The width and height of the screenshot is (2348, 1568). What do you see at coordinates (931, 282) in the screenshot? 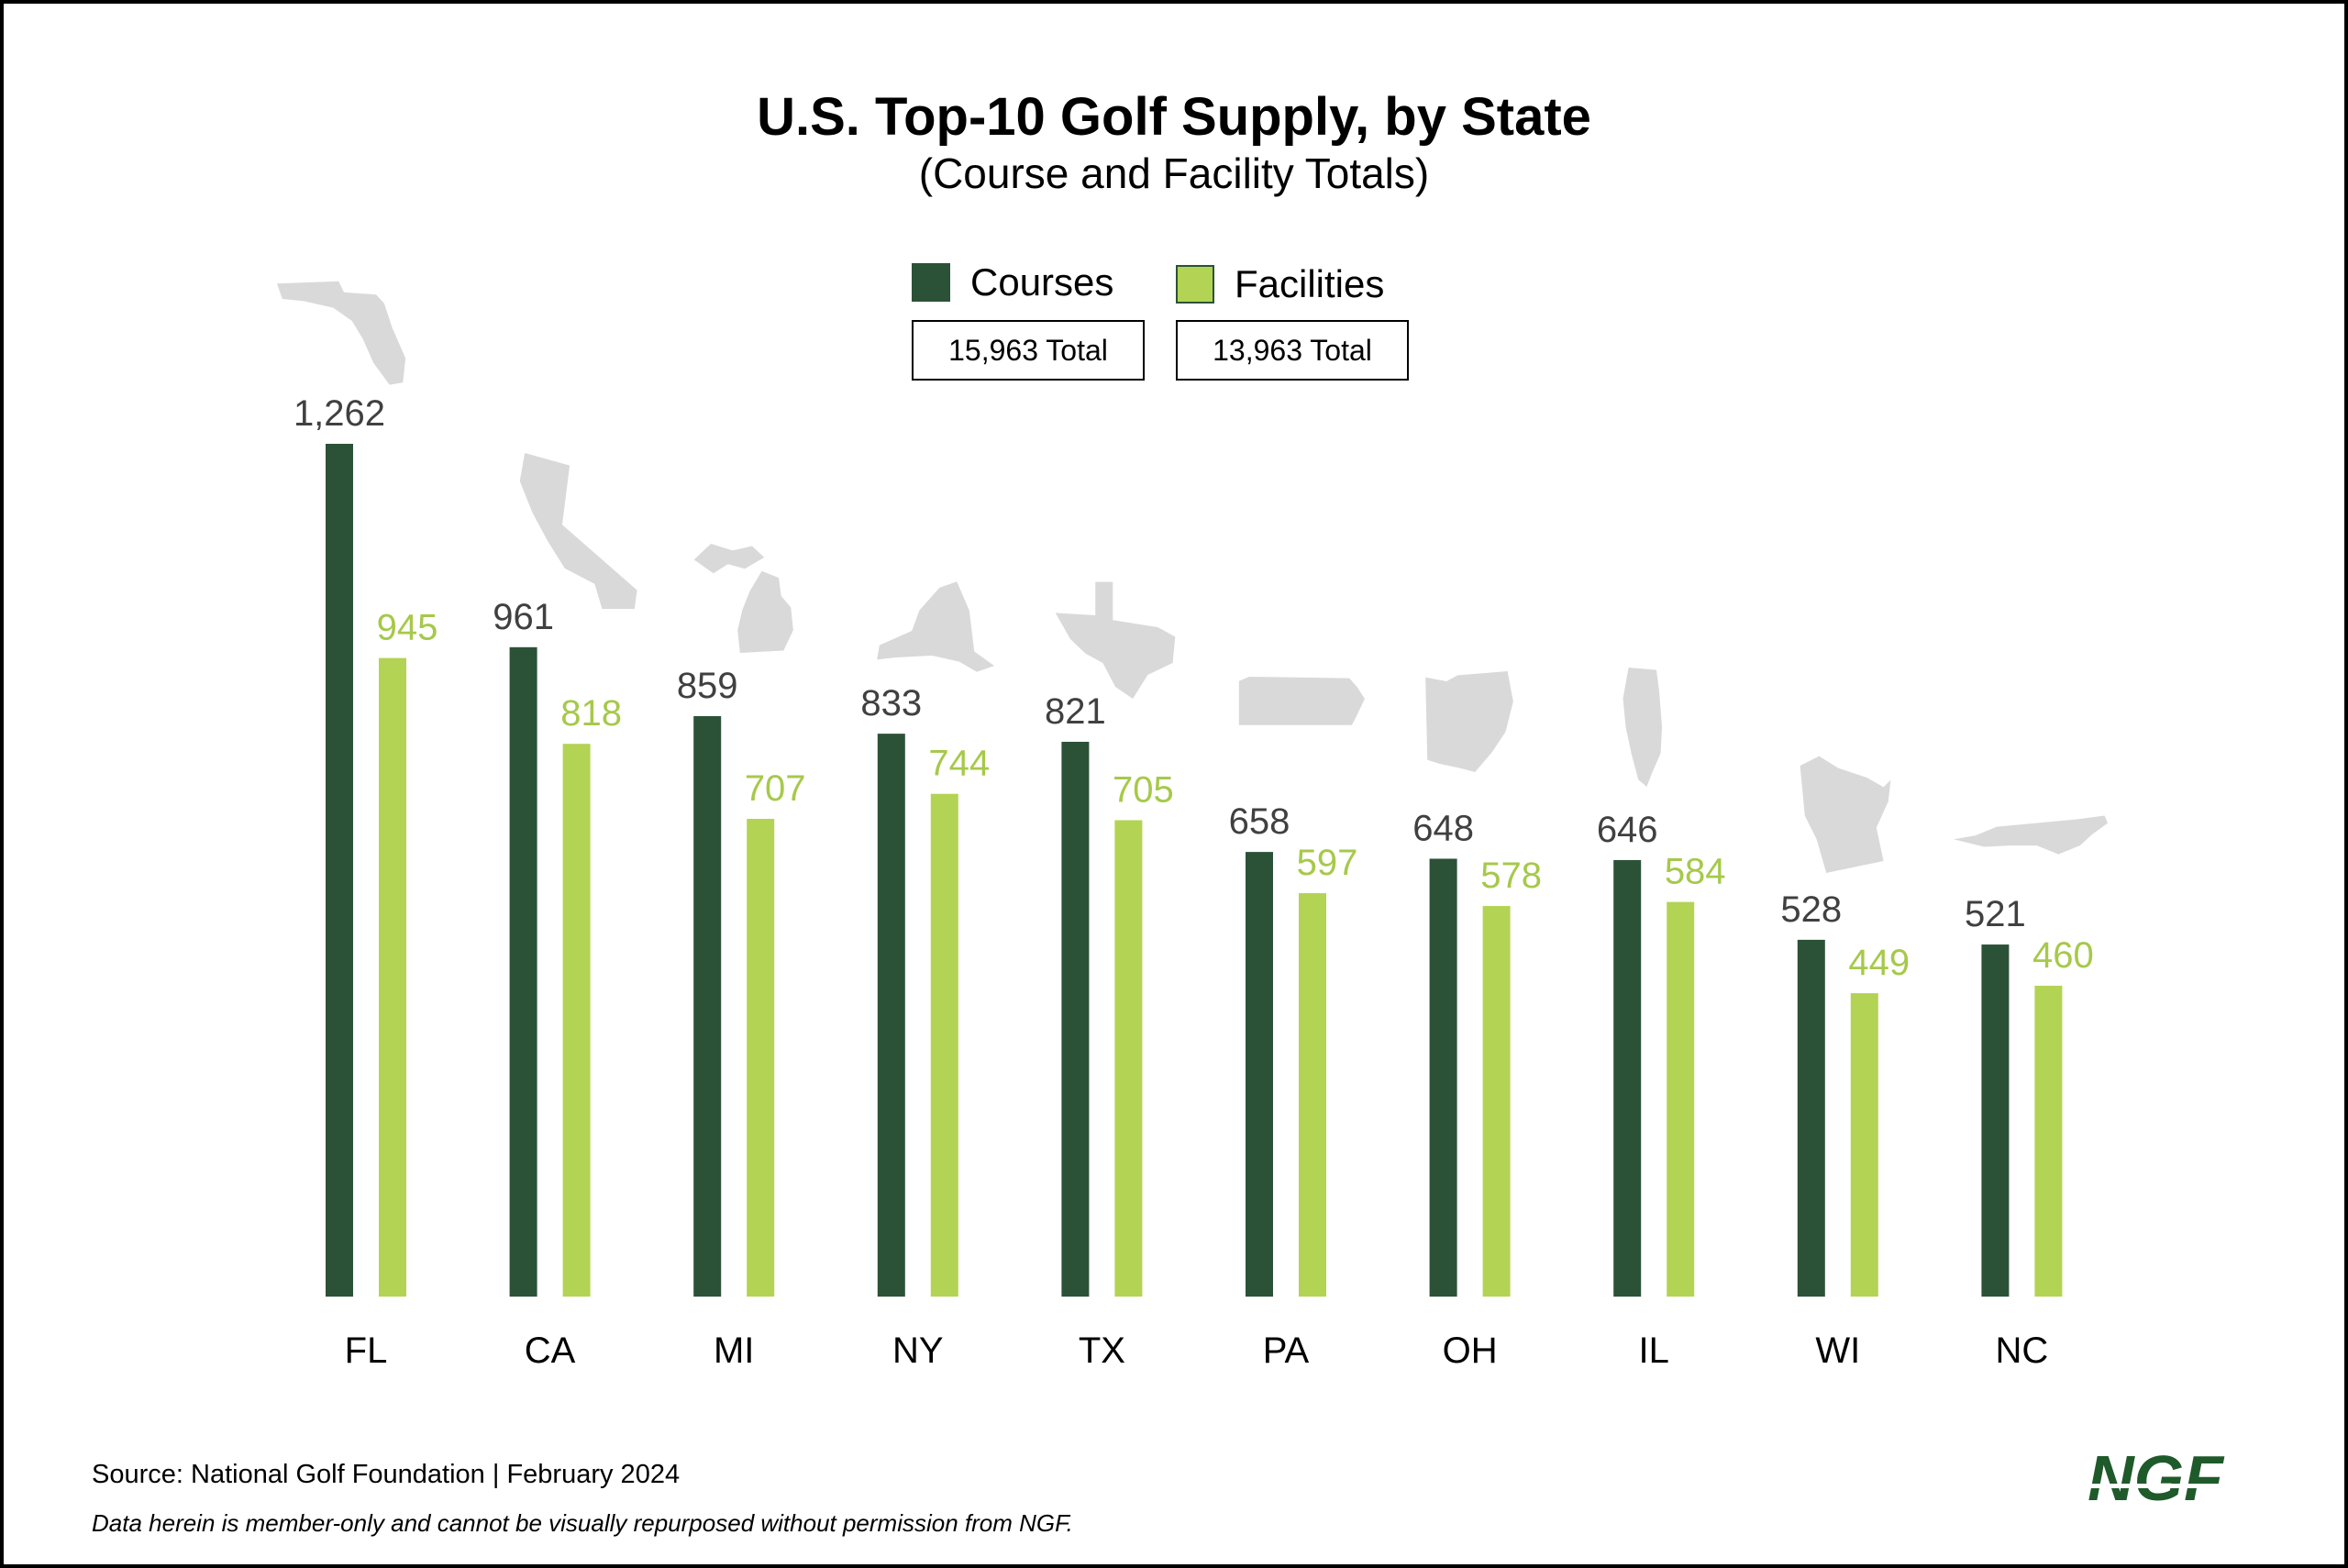
I see `legend-courses-swatch` at bounding box center [931, 282].